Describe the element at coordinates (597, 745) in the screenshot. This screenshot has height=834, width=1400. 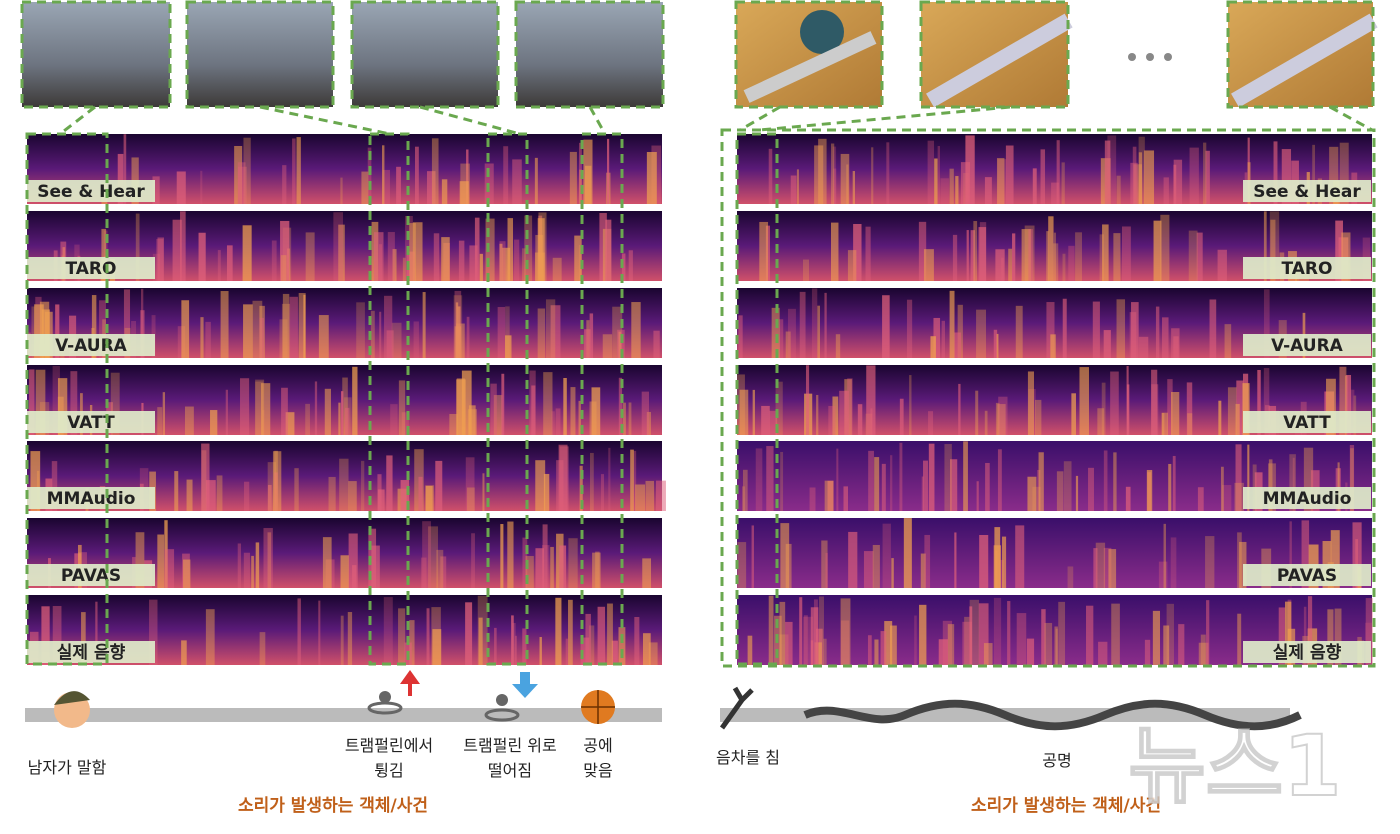
I see `event-label: 공에` at that location.